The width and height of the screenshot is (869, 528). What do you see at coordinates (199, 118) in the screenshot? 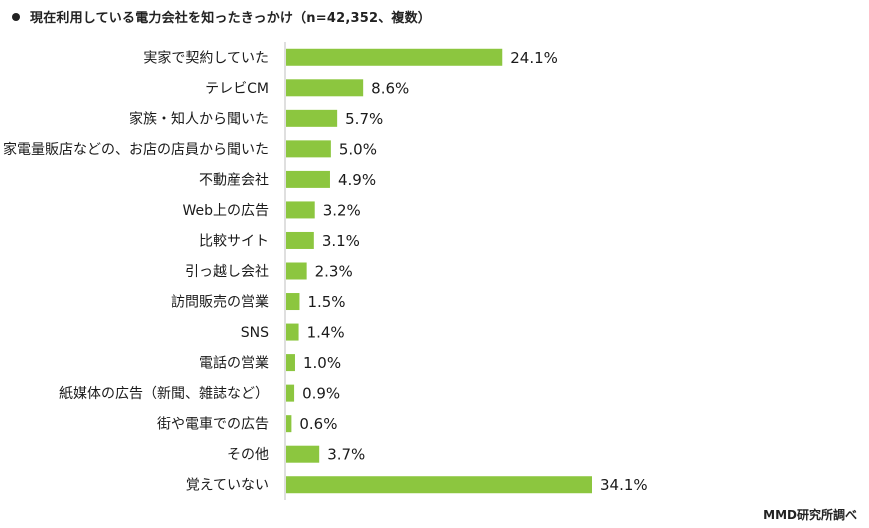
I see `category-label: 家族・知人から聞いた` at bounding box center [199, 118].